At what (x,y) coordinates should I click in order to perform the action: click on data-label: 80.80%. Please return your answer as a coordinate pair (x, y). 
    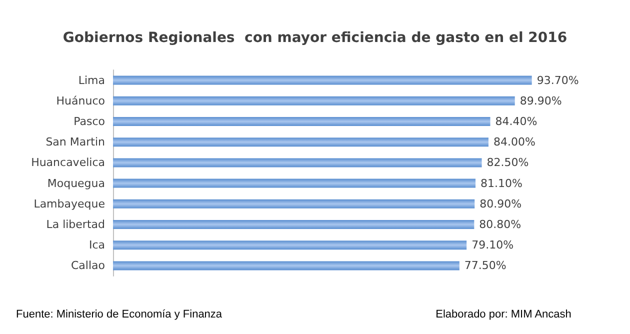
    Looking at the image, I should click on (500, 224).